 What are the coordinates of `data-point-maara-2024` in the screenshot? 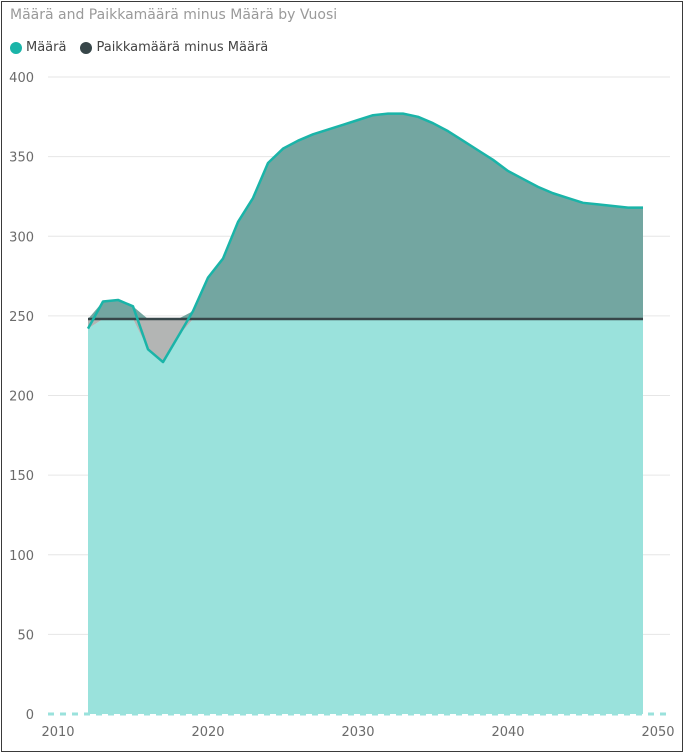 It's located at (268, 163).